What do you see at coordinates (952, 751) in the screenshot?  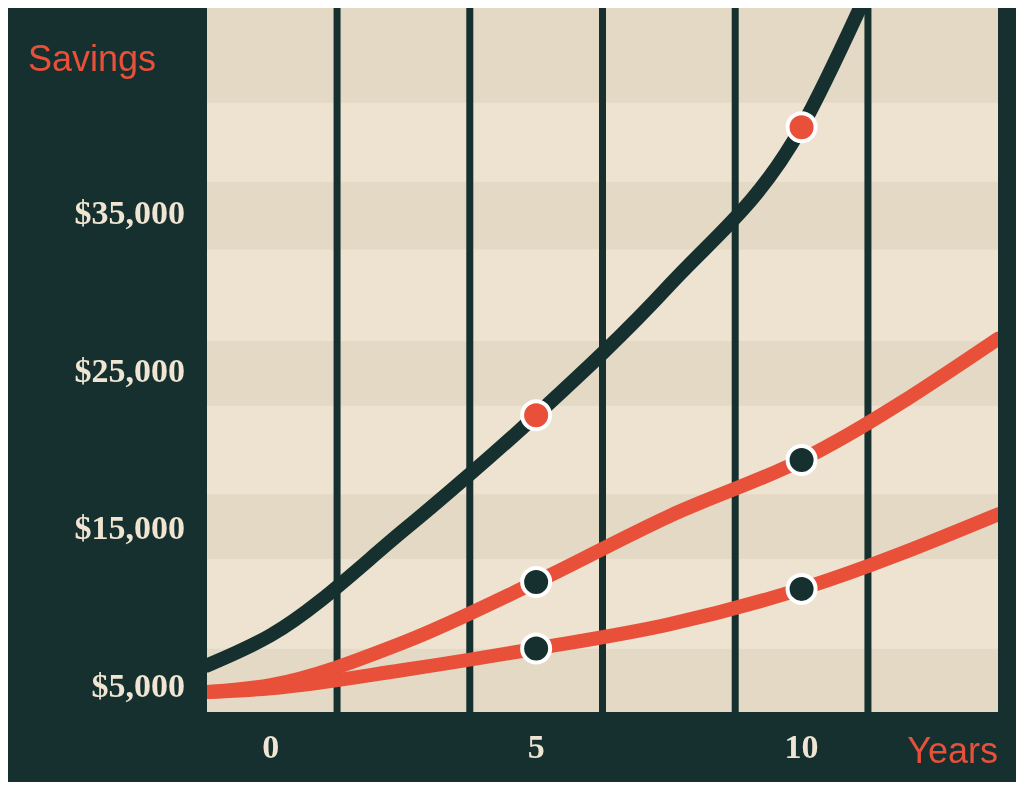 I see `x-axis-title: Years` at bounding box center [952, 751].